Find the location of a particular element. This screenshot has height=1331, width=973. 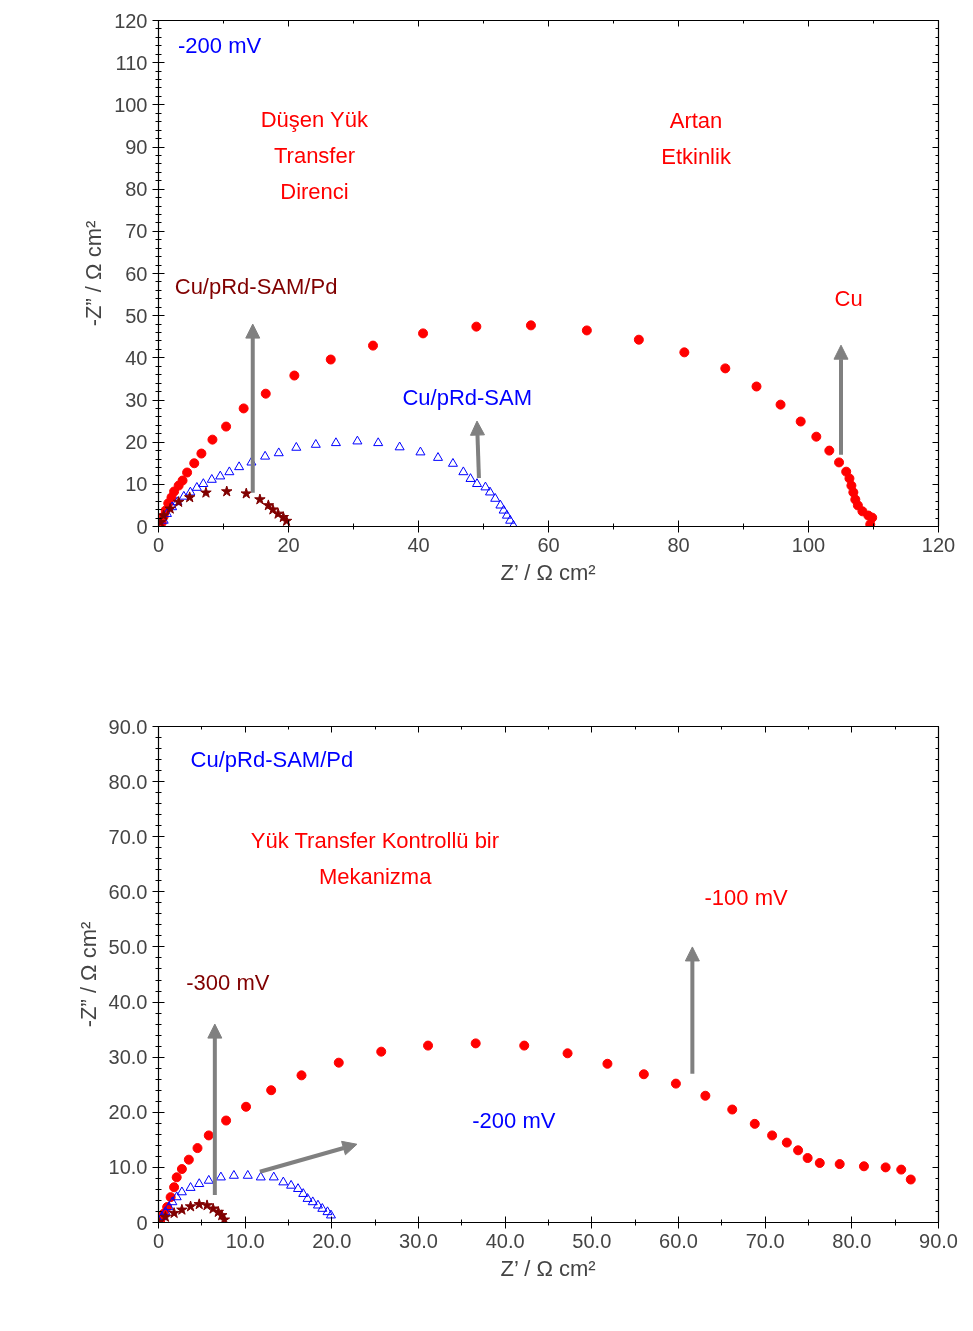

text: Cu is located at coordinates (848, 299).